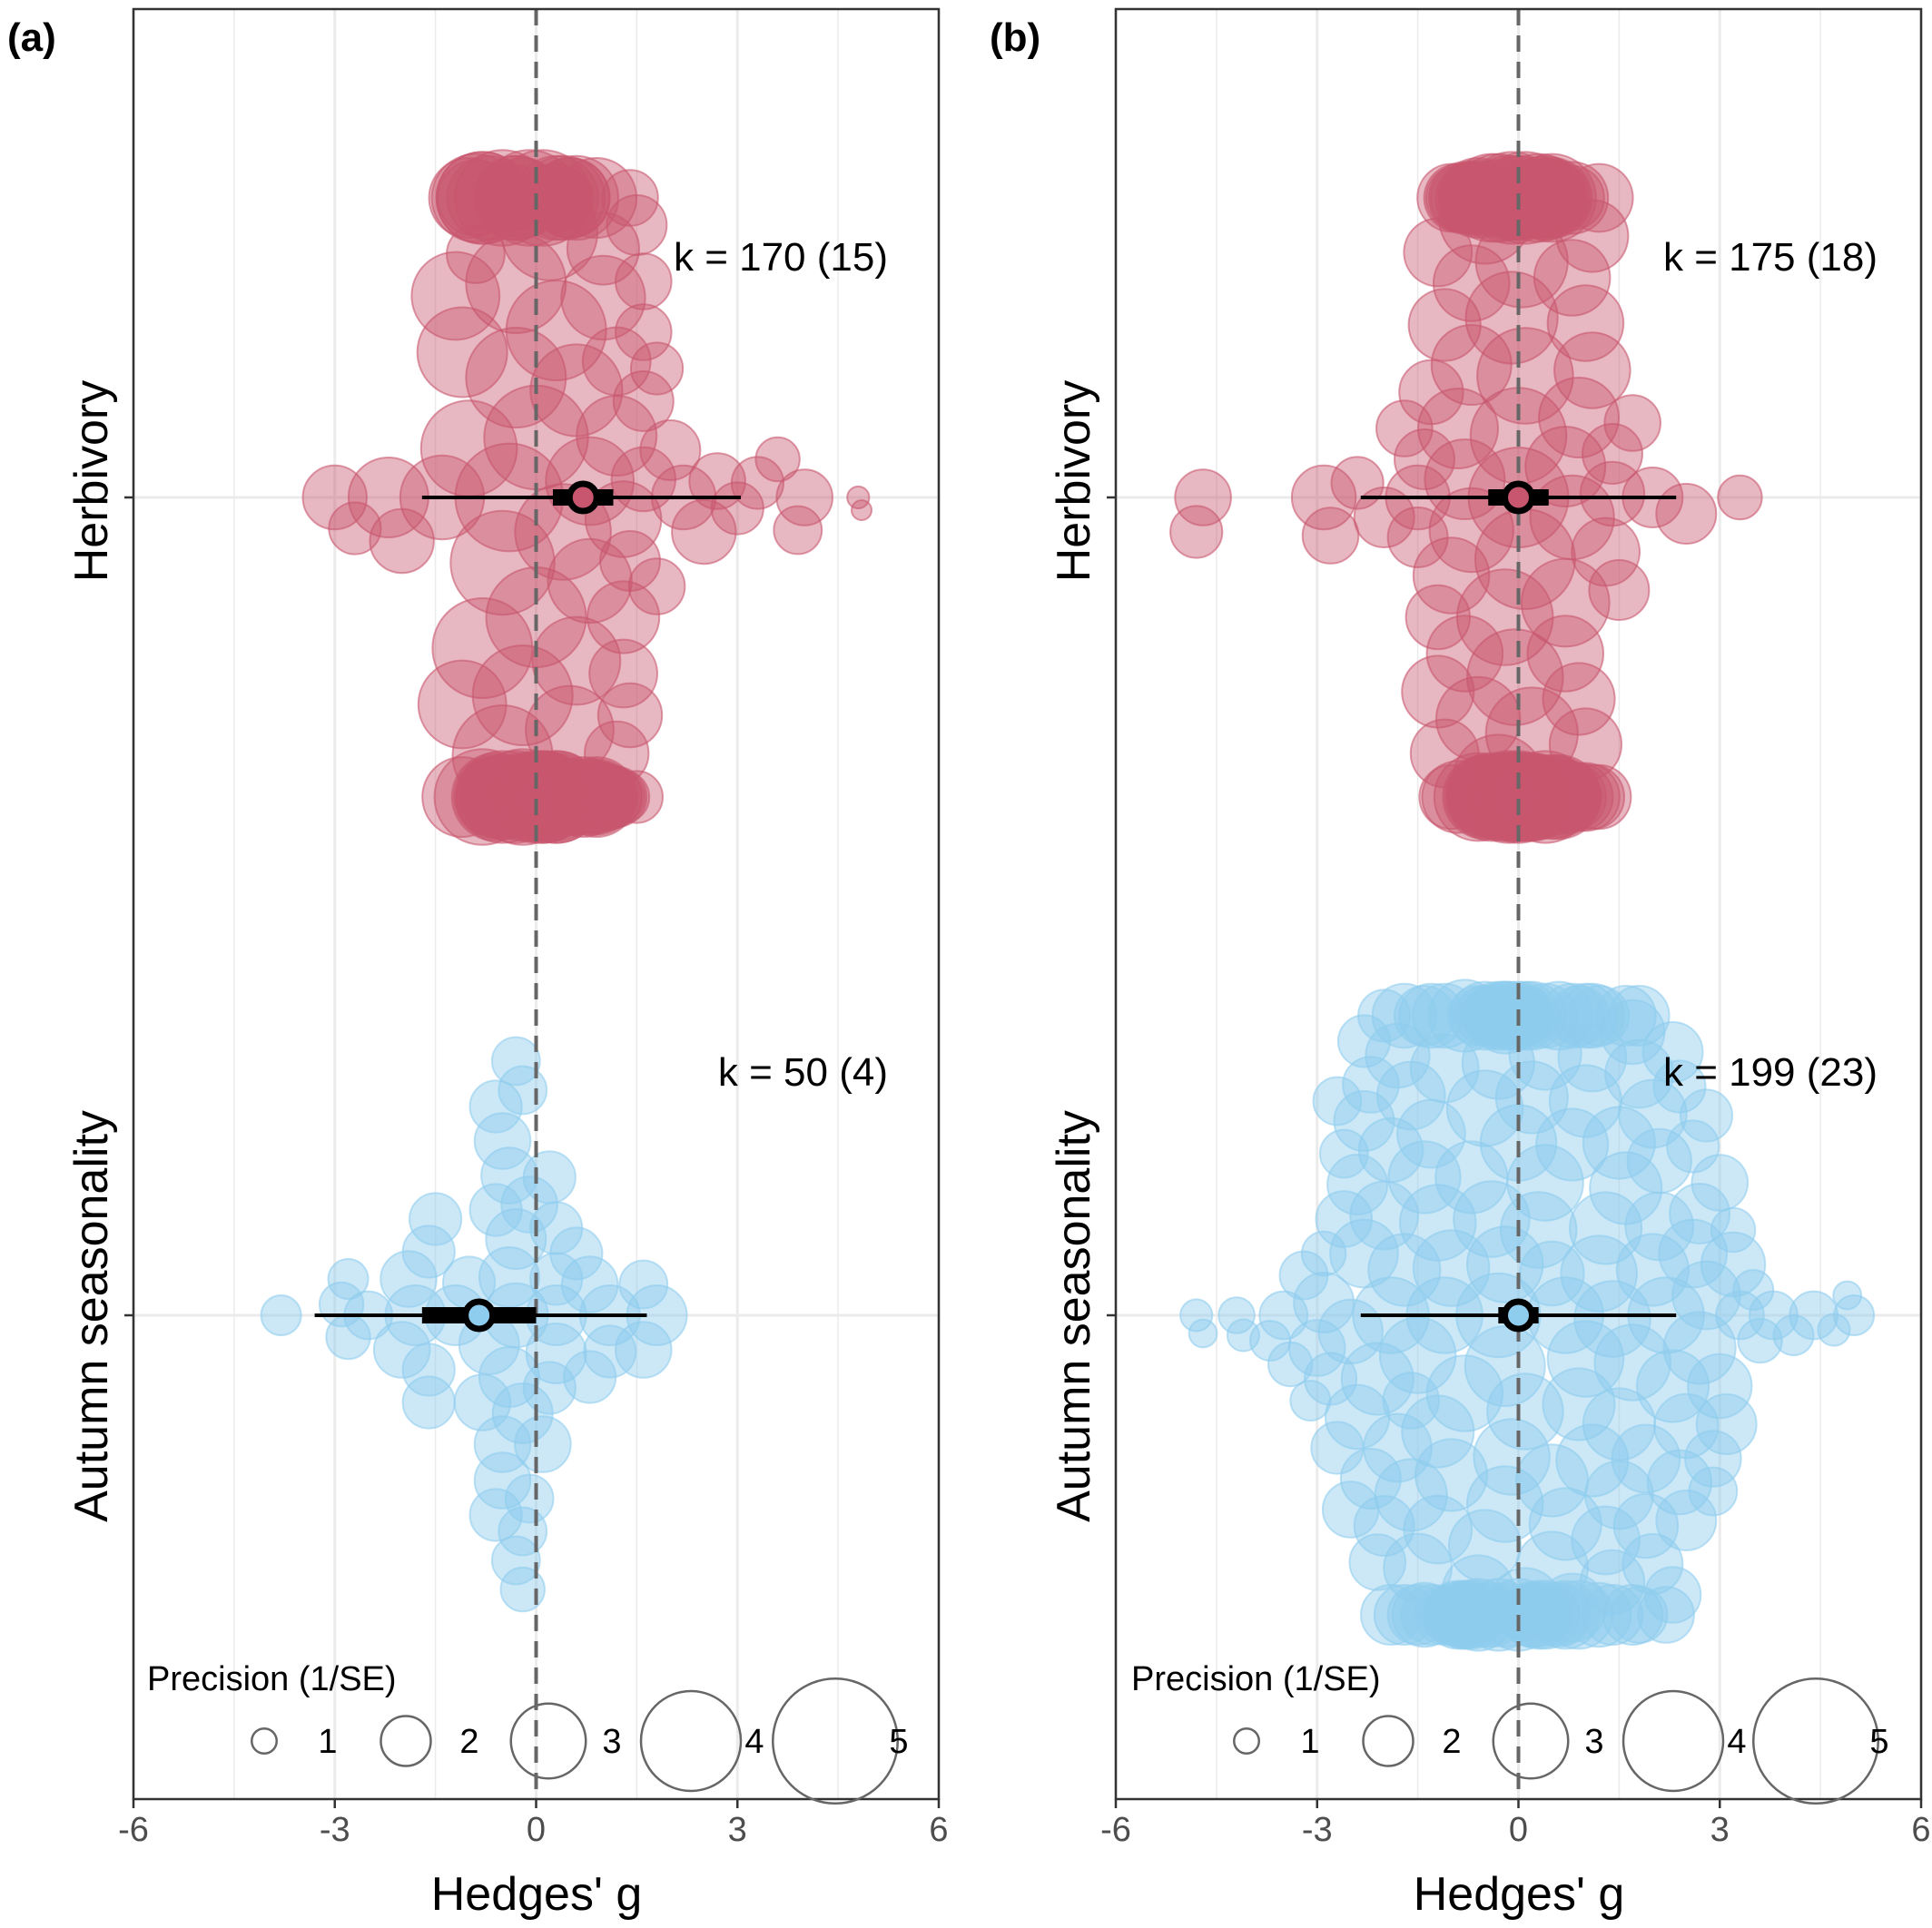  I want to click on panel-a-y-ticks, so click(128, 907).